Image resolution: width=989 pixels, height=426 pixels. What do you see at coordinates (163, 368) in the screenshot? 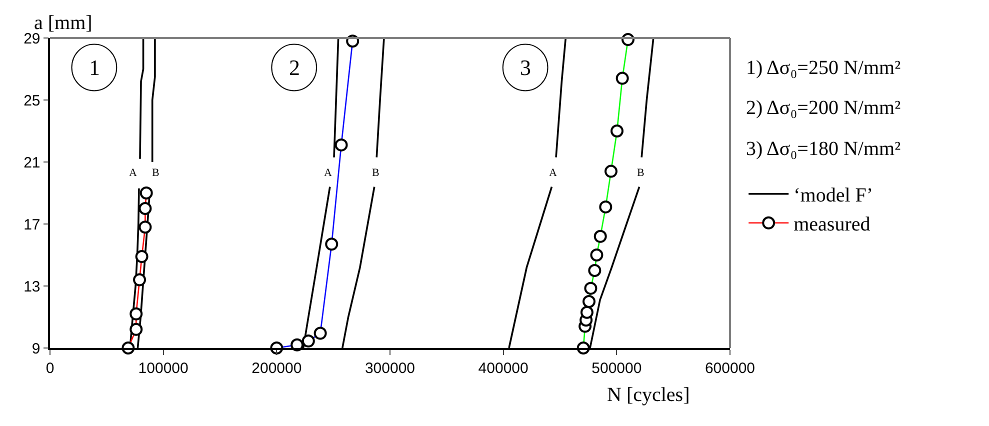
I see `x-tick-label: 100000` at bounding box center [163, 368].